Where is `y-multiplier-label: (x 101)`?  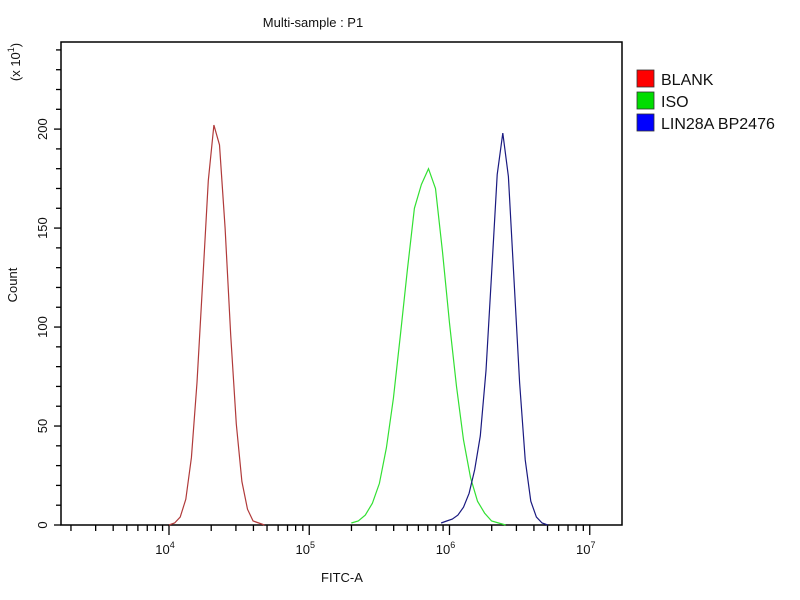 y-multiplier-label: (x 101) is located at coordinates (14, 62).